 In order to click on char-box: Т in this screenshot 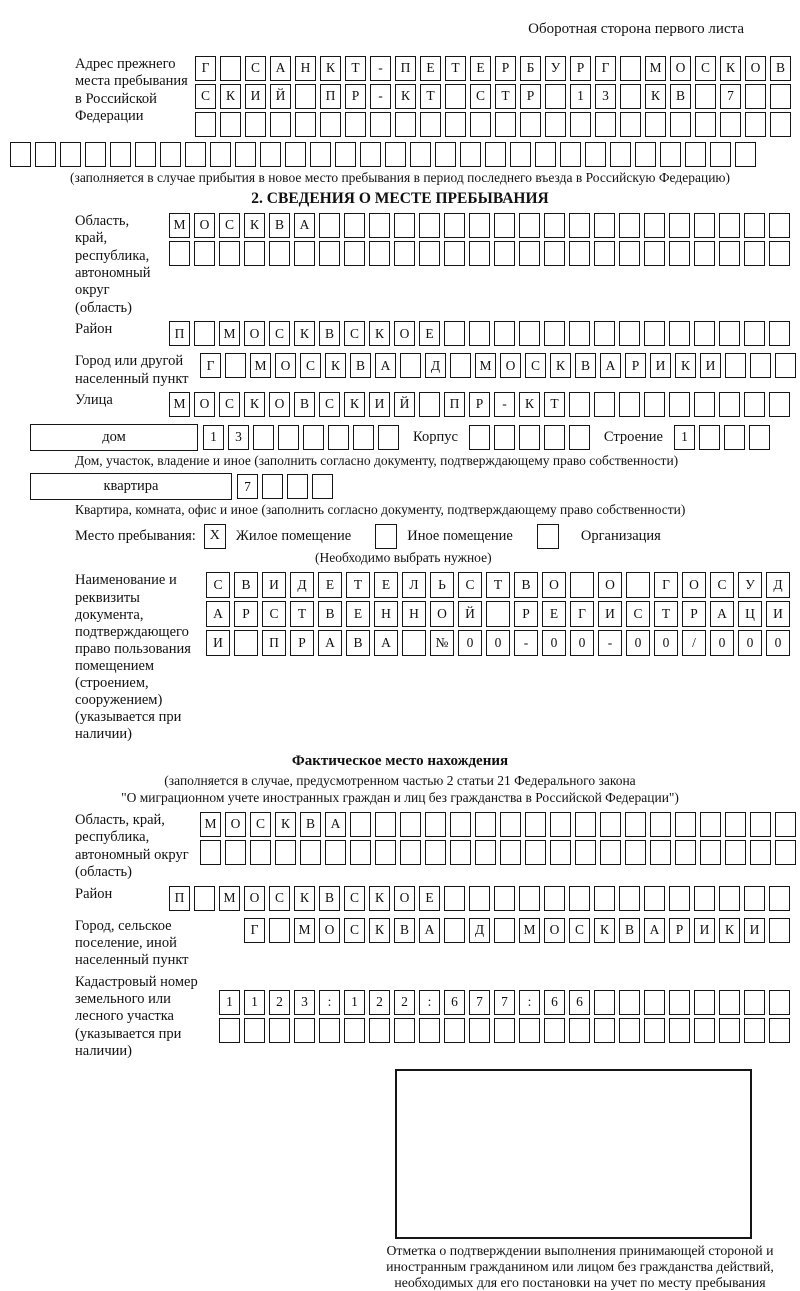, I will do `click(666, 614)`.